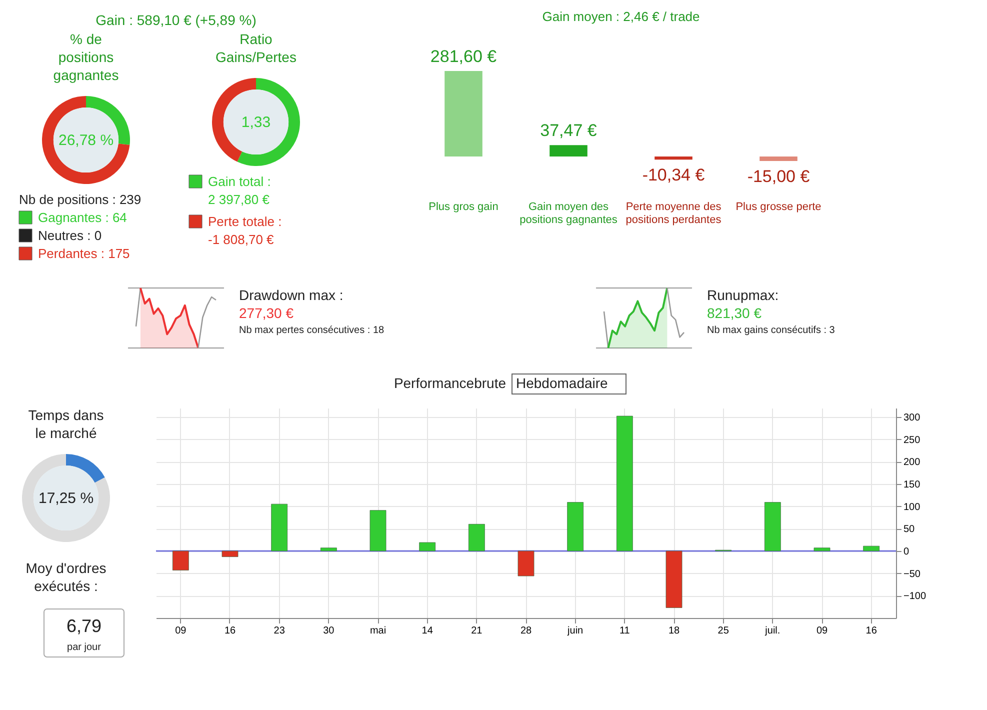 This screenshot has width=987, height=710. I want to click on x-tick-label: juin, so click(575, 631).